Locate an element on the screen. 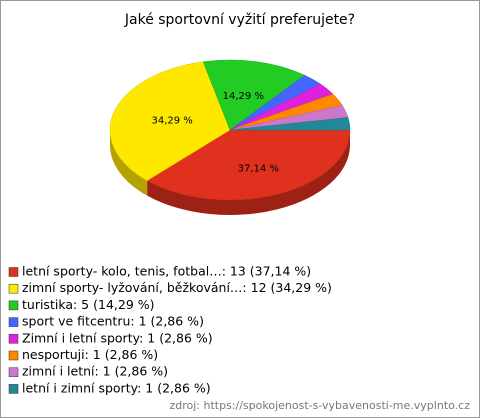  slice-label: 37,14 % is located at coordinates (258, 169).